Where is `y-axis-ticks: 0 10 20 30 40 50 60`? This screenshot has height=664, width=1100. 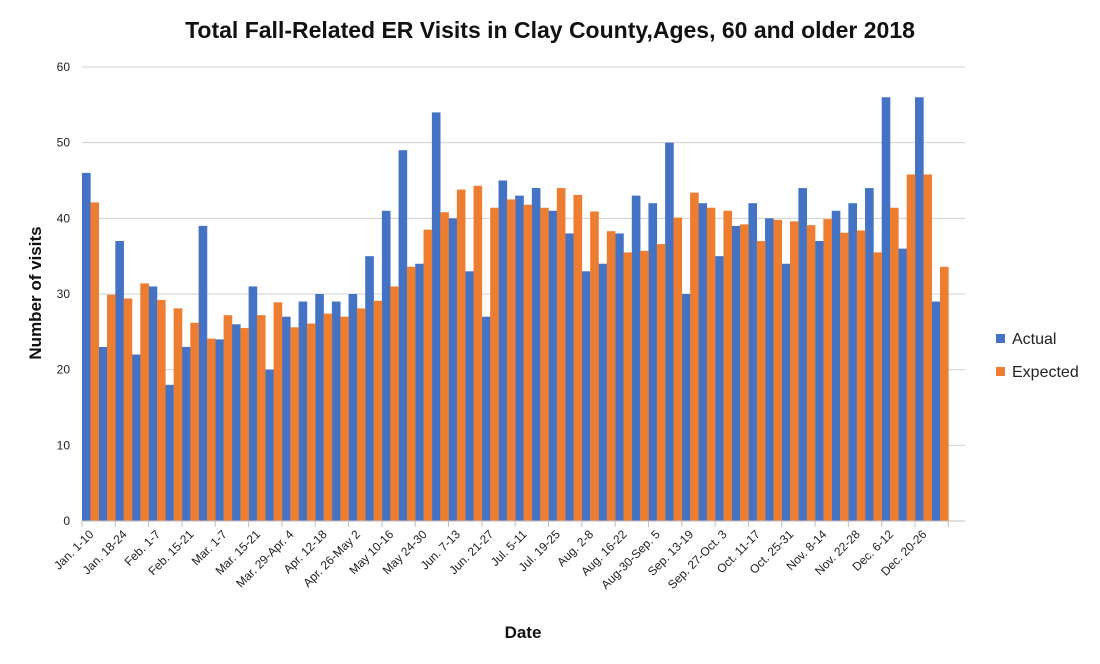 y-axis-ticks: 0 10 20 30 40 50 60 is located at coordinates (64, 294).